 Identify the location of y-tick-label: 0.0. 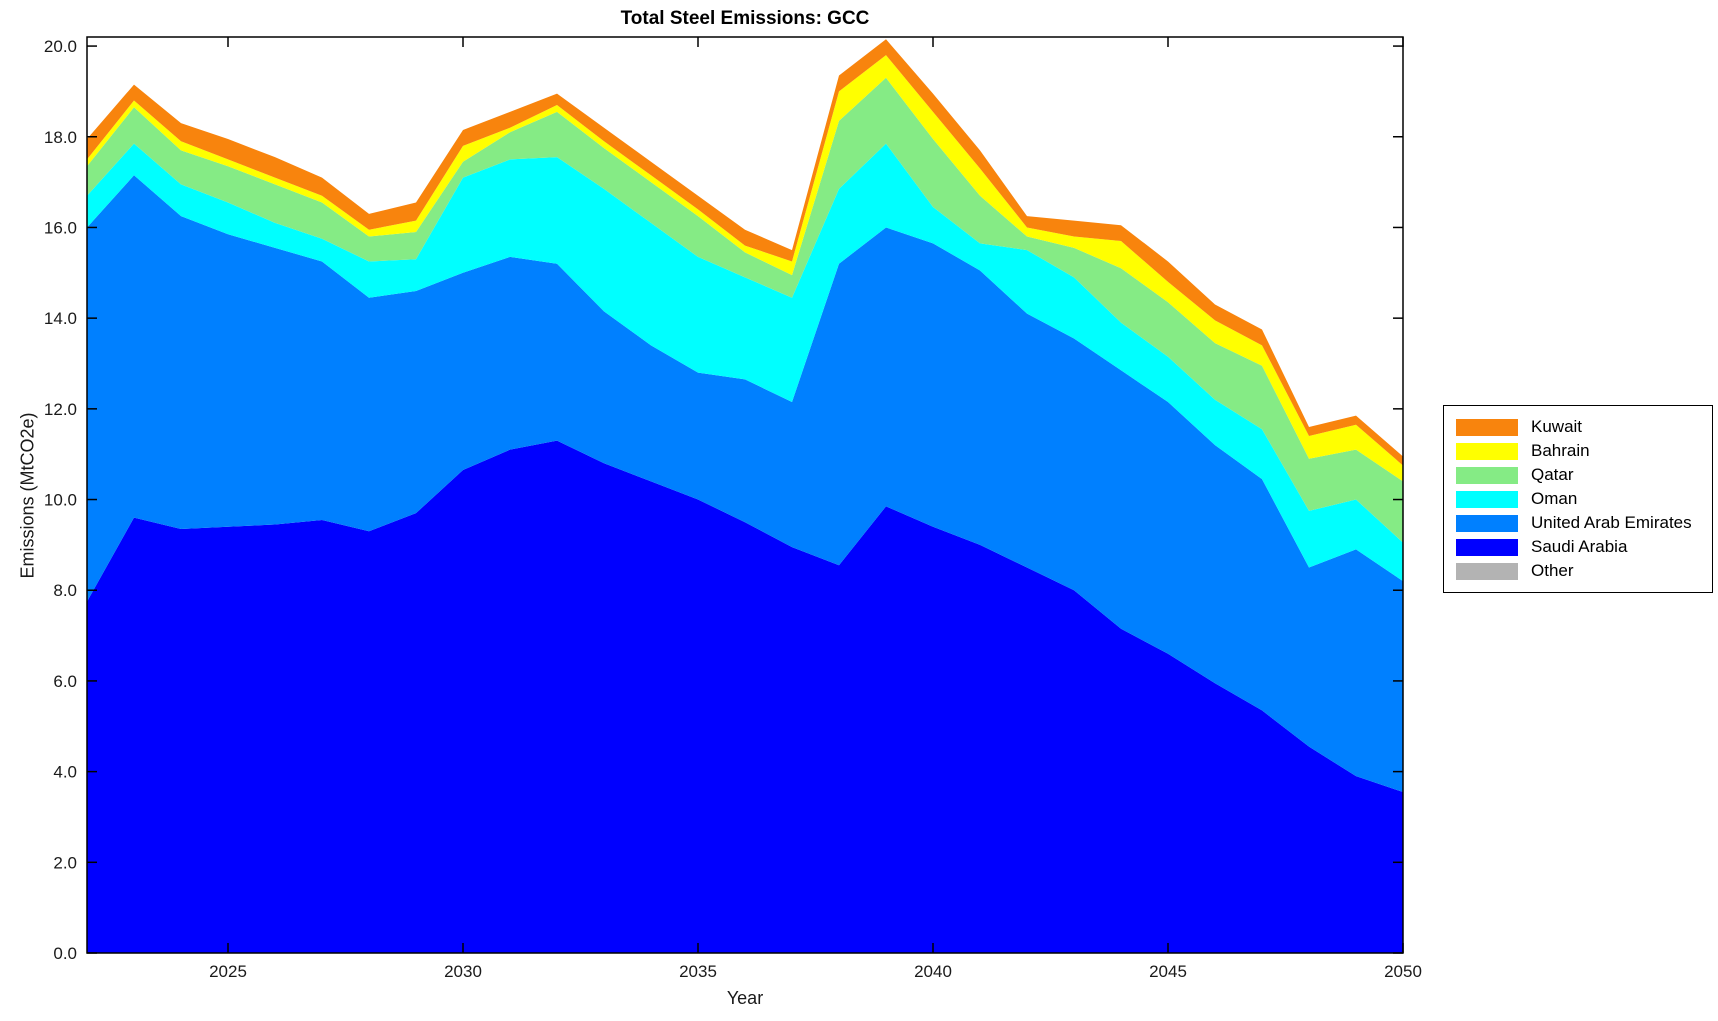
(65, 953).